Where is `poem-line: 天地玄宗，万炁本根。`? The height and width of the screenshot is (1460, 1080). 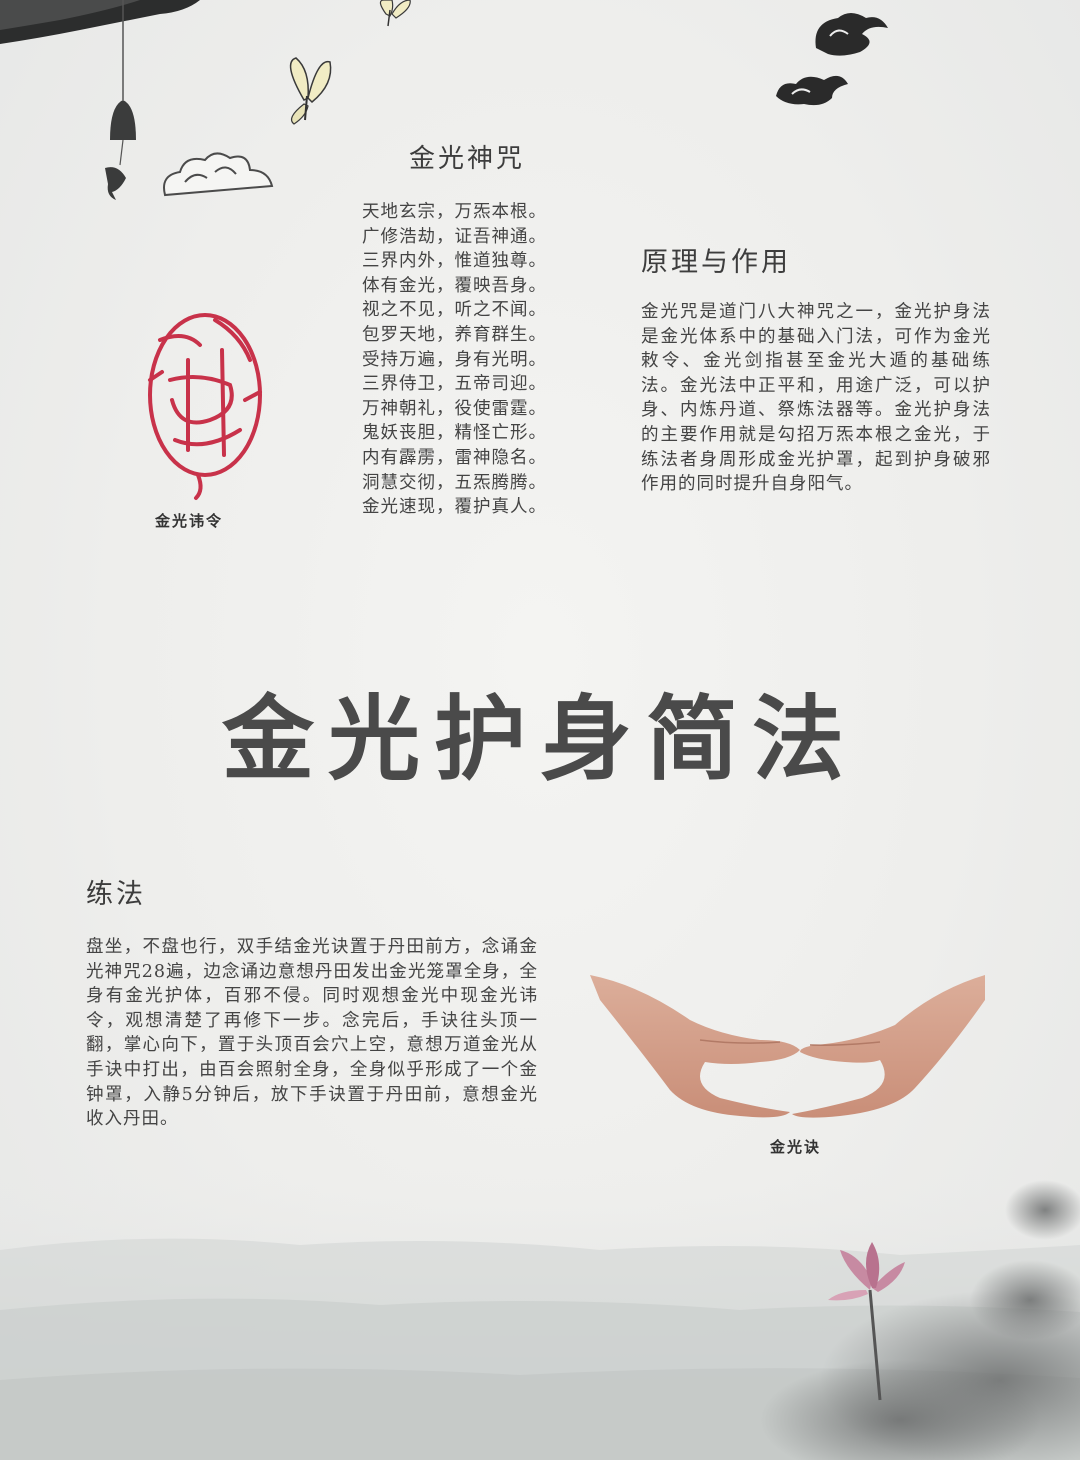
poem-line: 天地玄宗，万炁本根。 is located at coordinates (454, 212).